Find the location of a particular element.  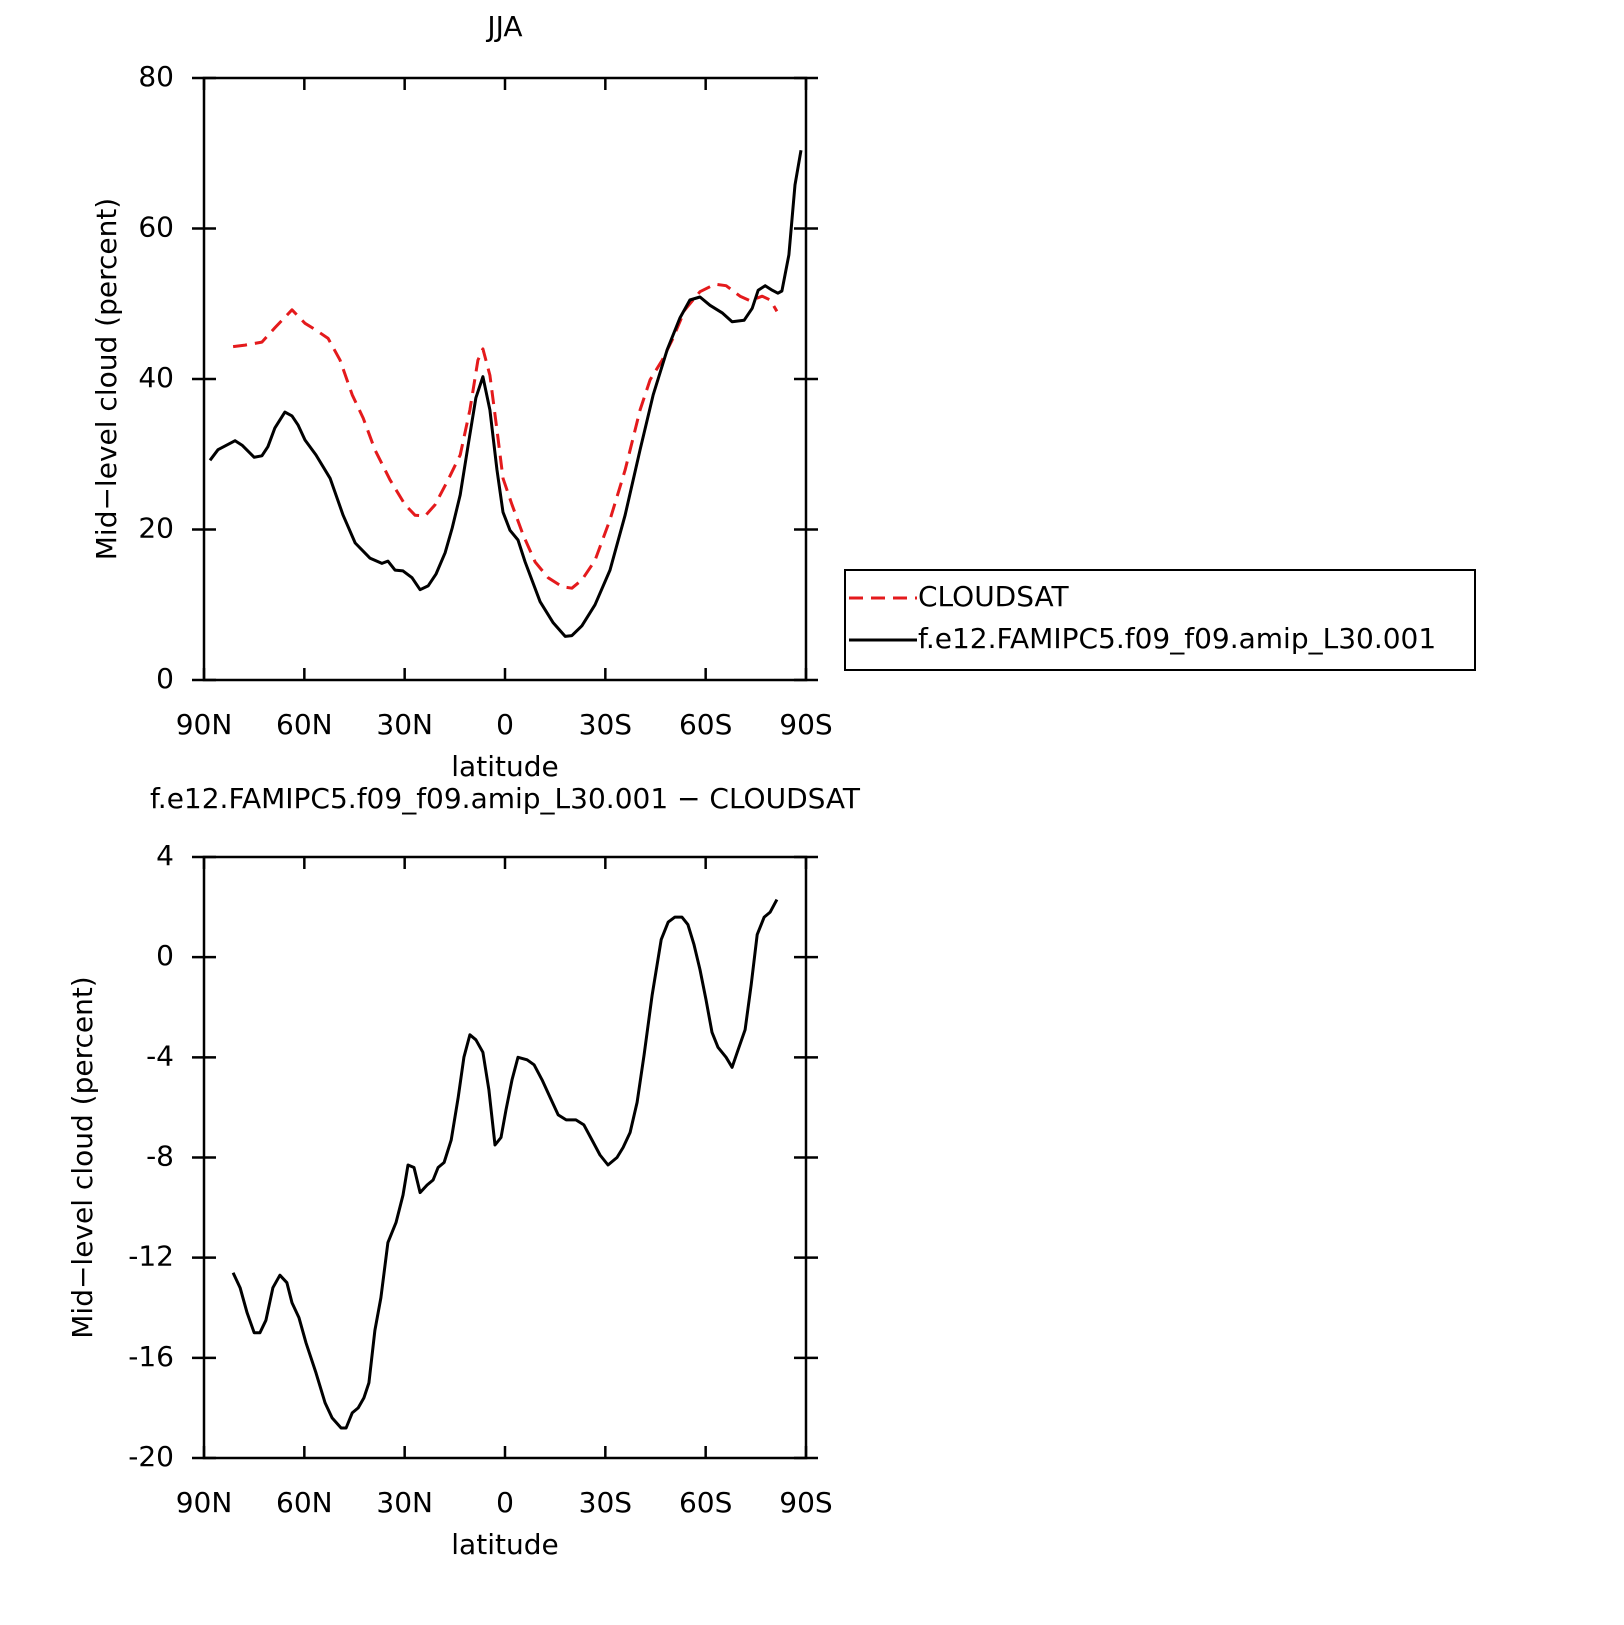

y-tick-label: -8 is located at coordinates (160, 1156).